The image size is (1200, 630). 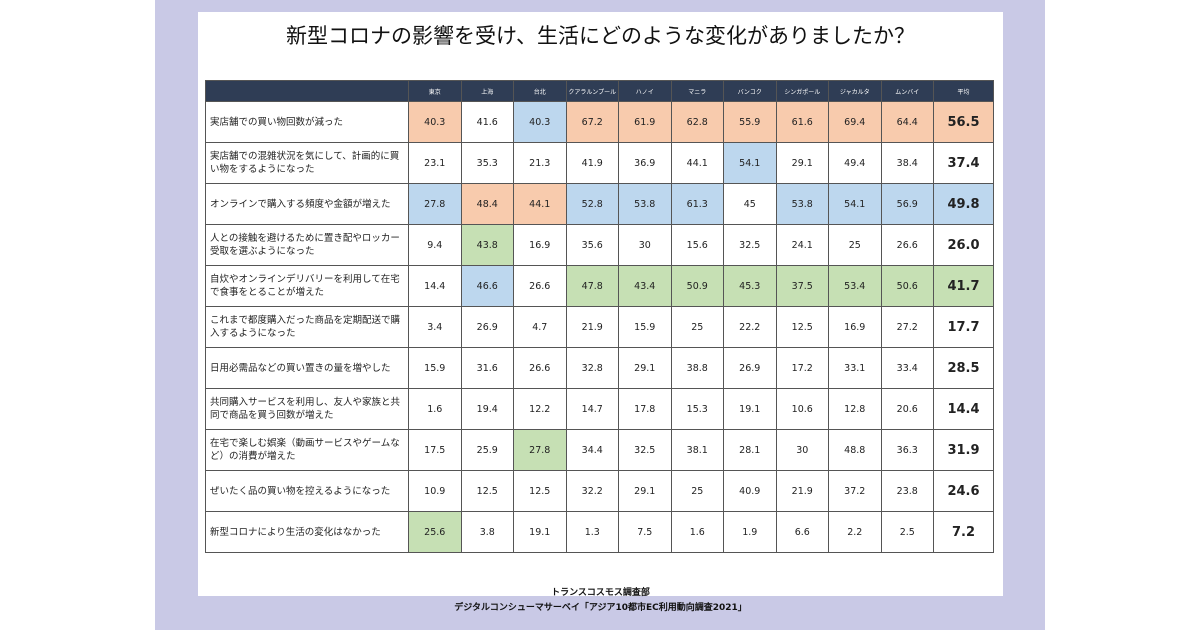 What do you see at coordinates (963, 91) in the screenshot?
I see `header-cell: 平均` at bounding box center [963, 91].